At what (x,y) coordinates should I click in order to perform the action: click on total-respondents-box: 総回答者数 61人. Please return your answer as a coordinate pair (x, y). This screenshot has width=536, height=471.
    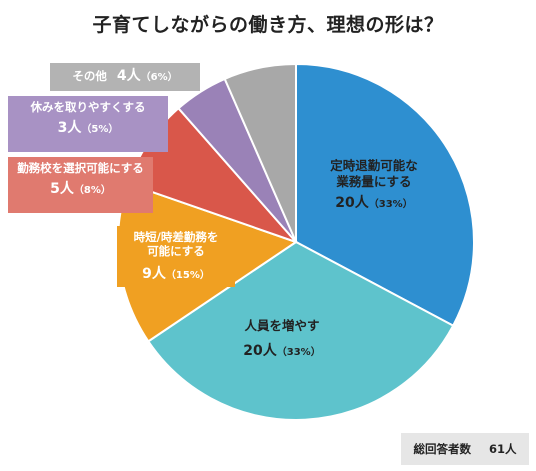
    Looking at the image, I should click on (465, 449).